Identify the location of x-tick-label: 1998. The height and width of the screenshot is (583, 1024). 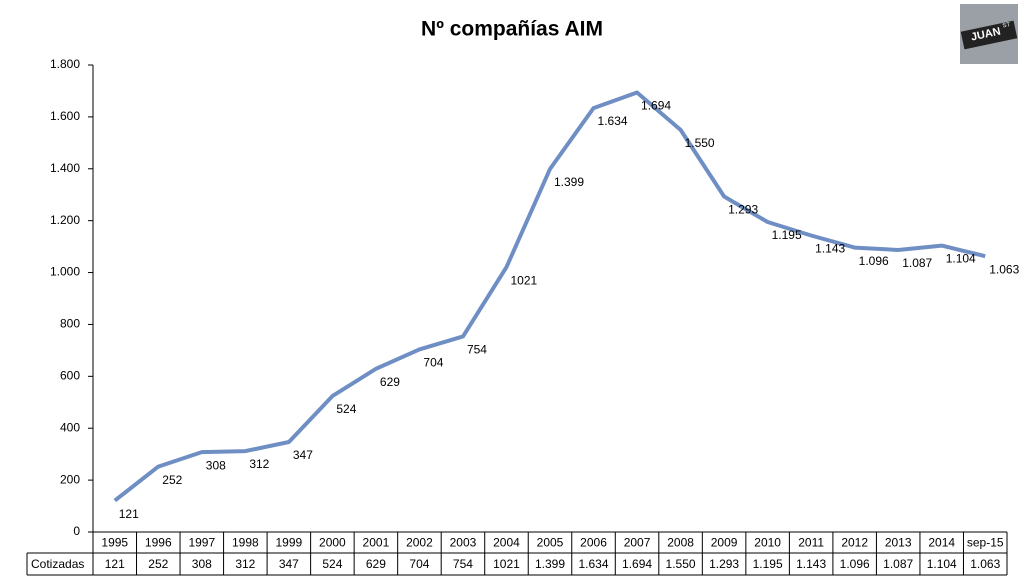
(245, 543).